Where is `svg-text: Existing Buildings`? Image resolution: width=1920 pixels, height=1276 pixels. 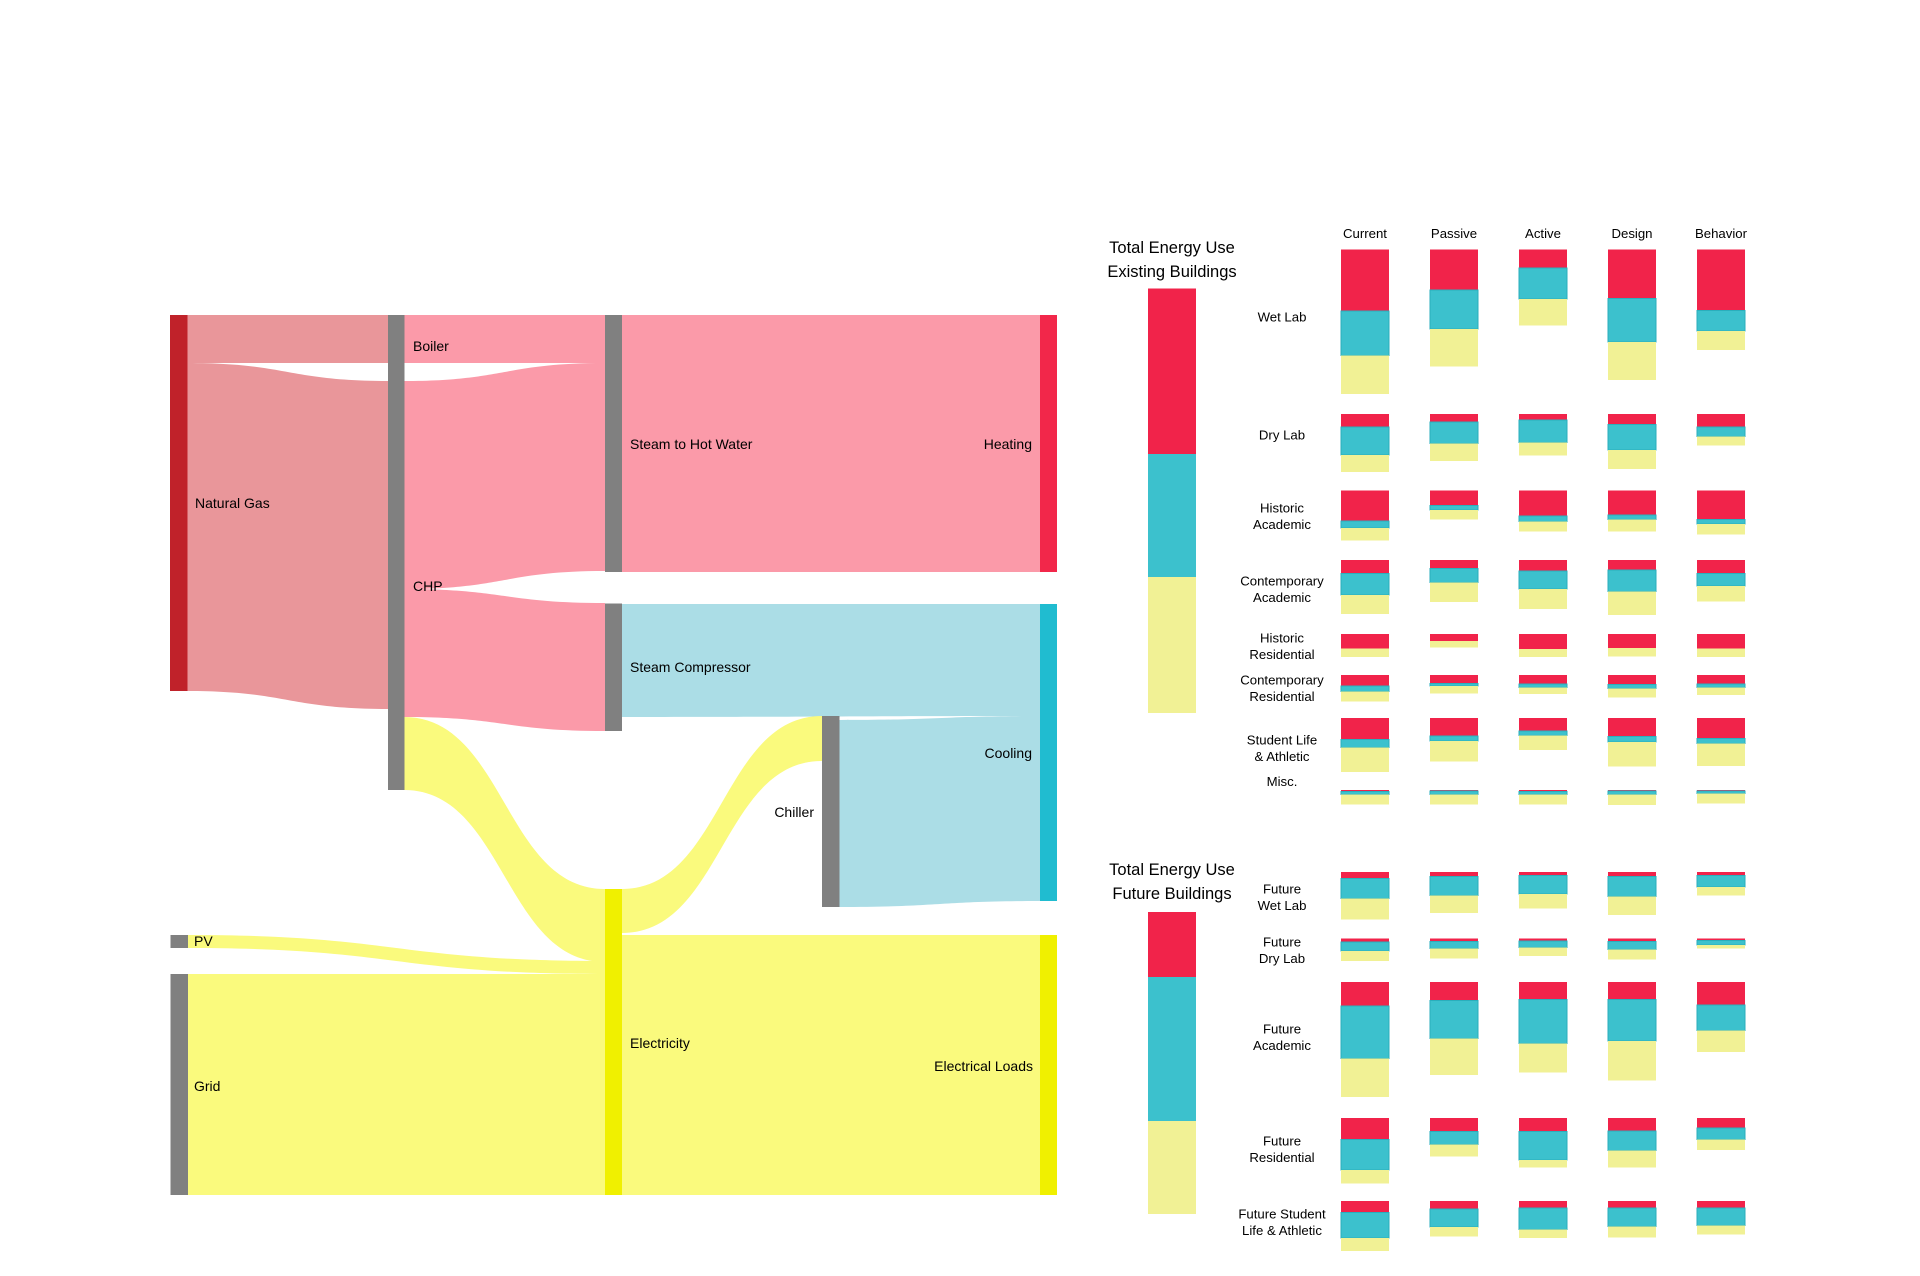
svg-text: Existing Buildings is located at coordinates (1171, 272).